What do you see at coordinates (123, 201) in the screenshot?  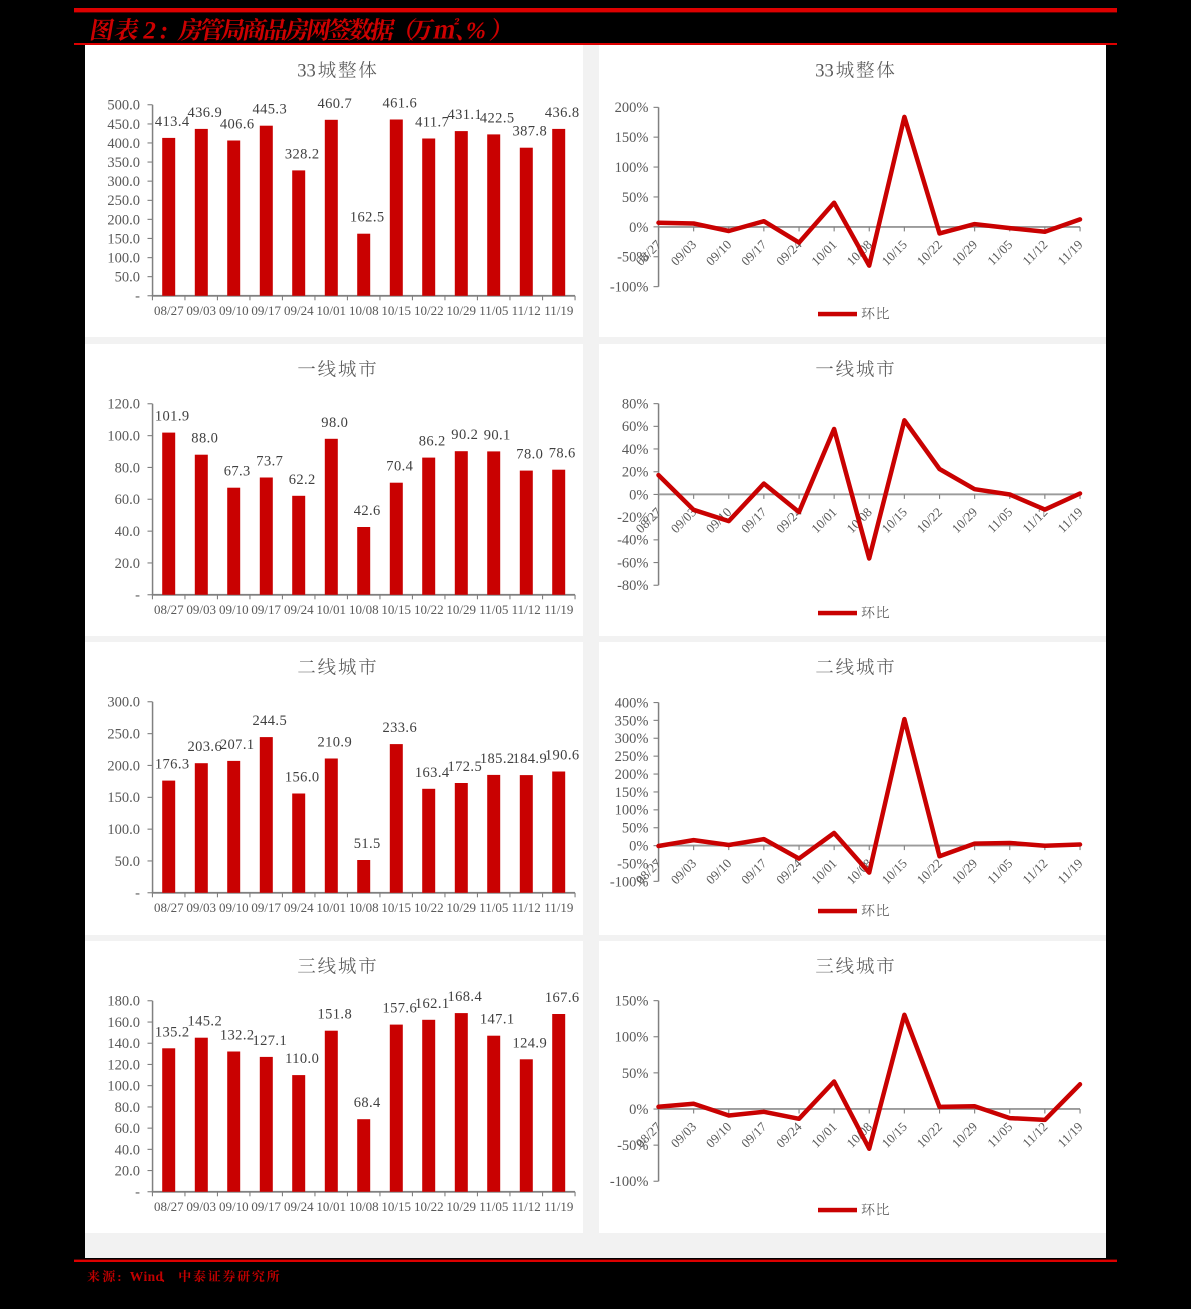 I see `svg-text: 250.0` at bounding box center [123, 201].